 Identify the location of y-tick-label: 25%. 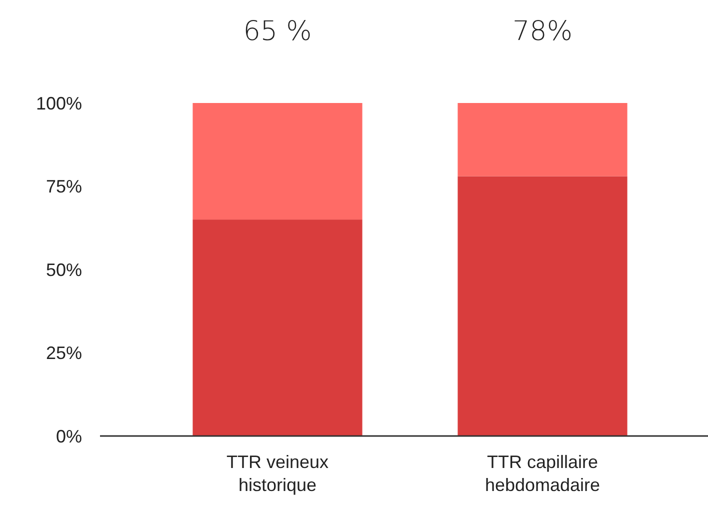
(64, 353).